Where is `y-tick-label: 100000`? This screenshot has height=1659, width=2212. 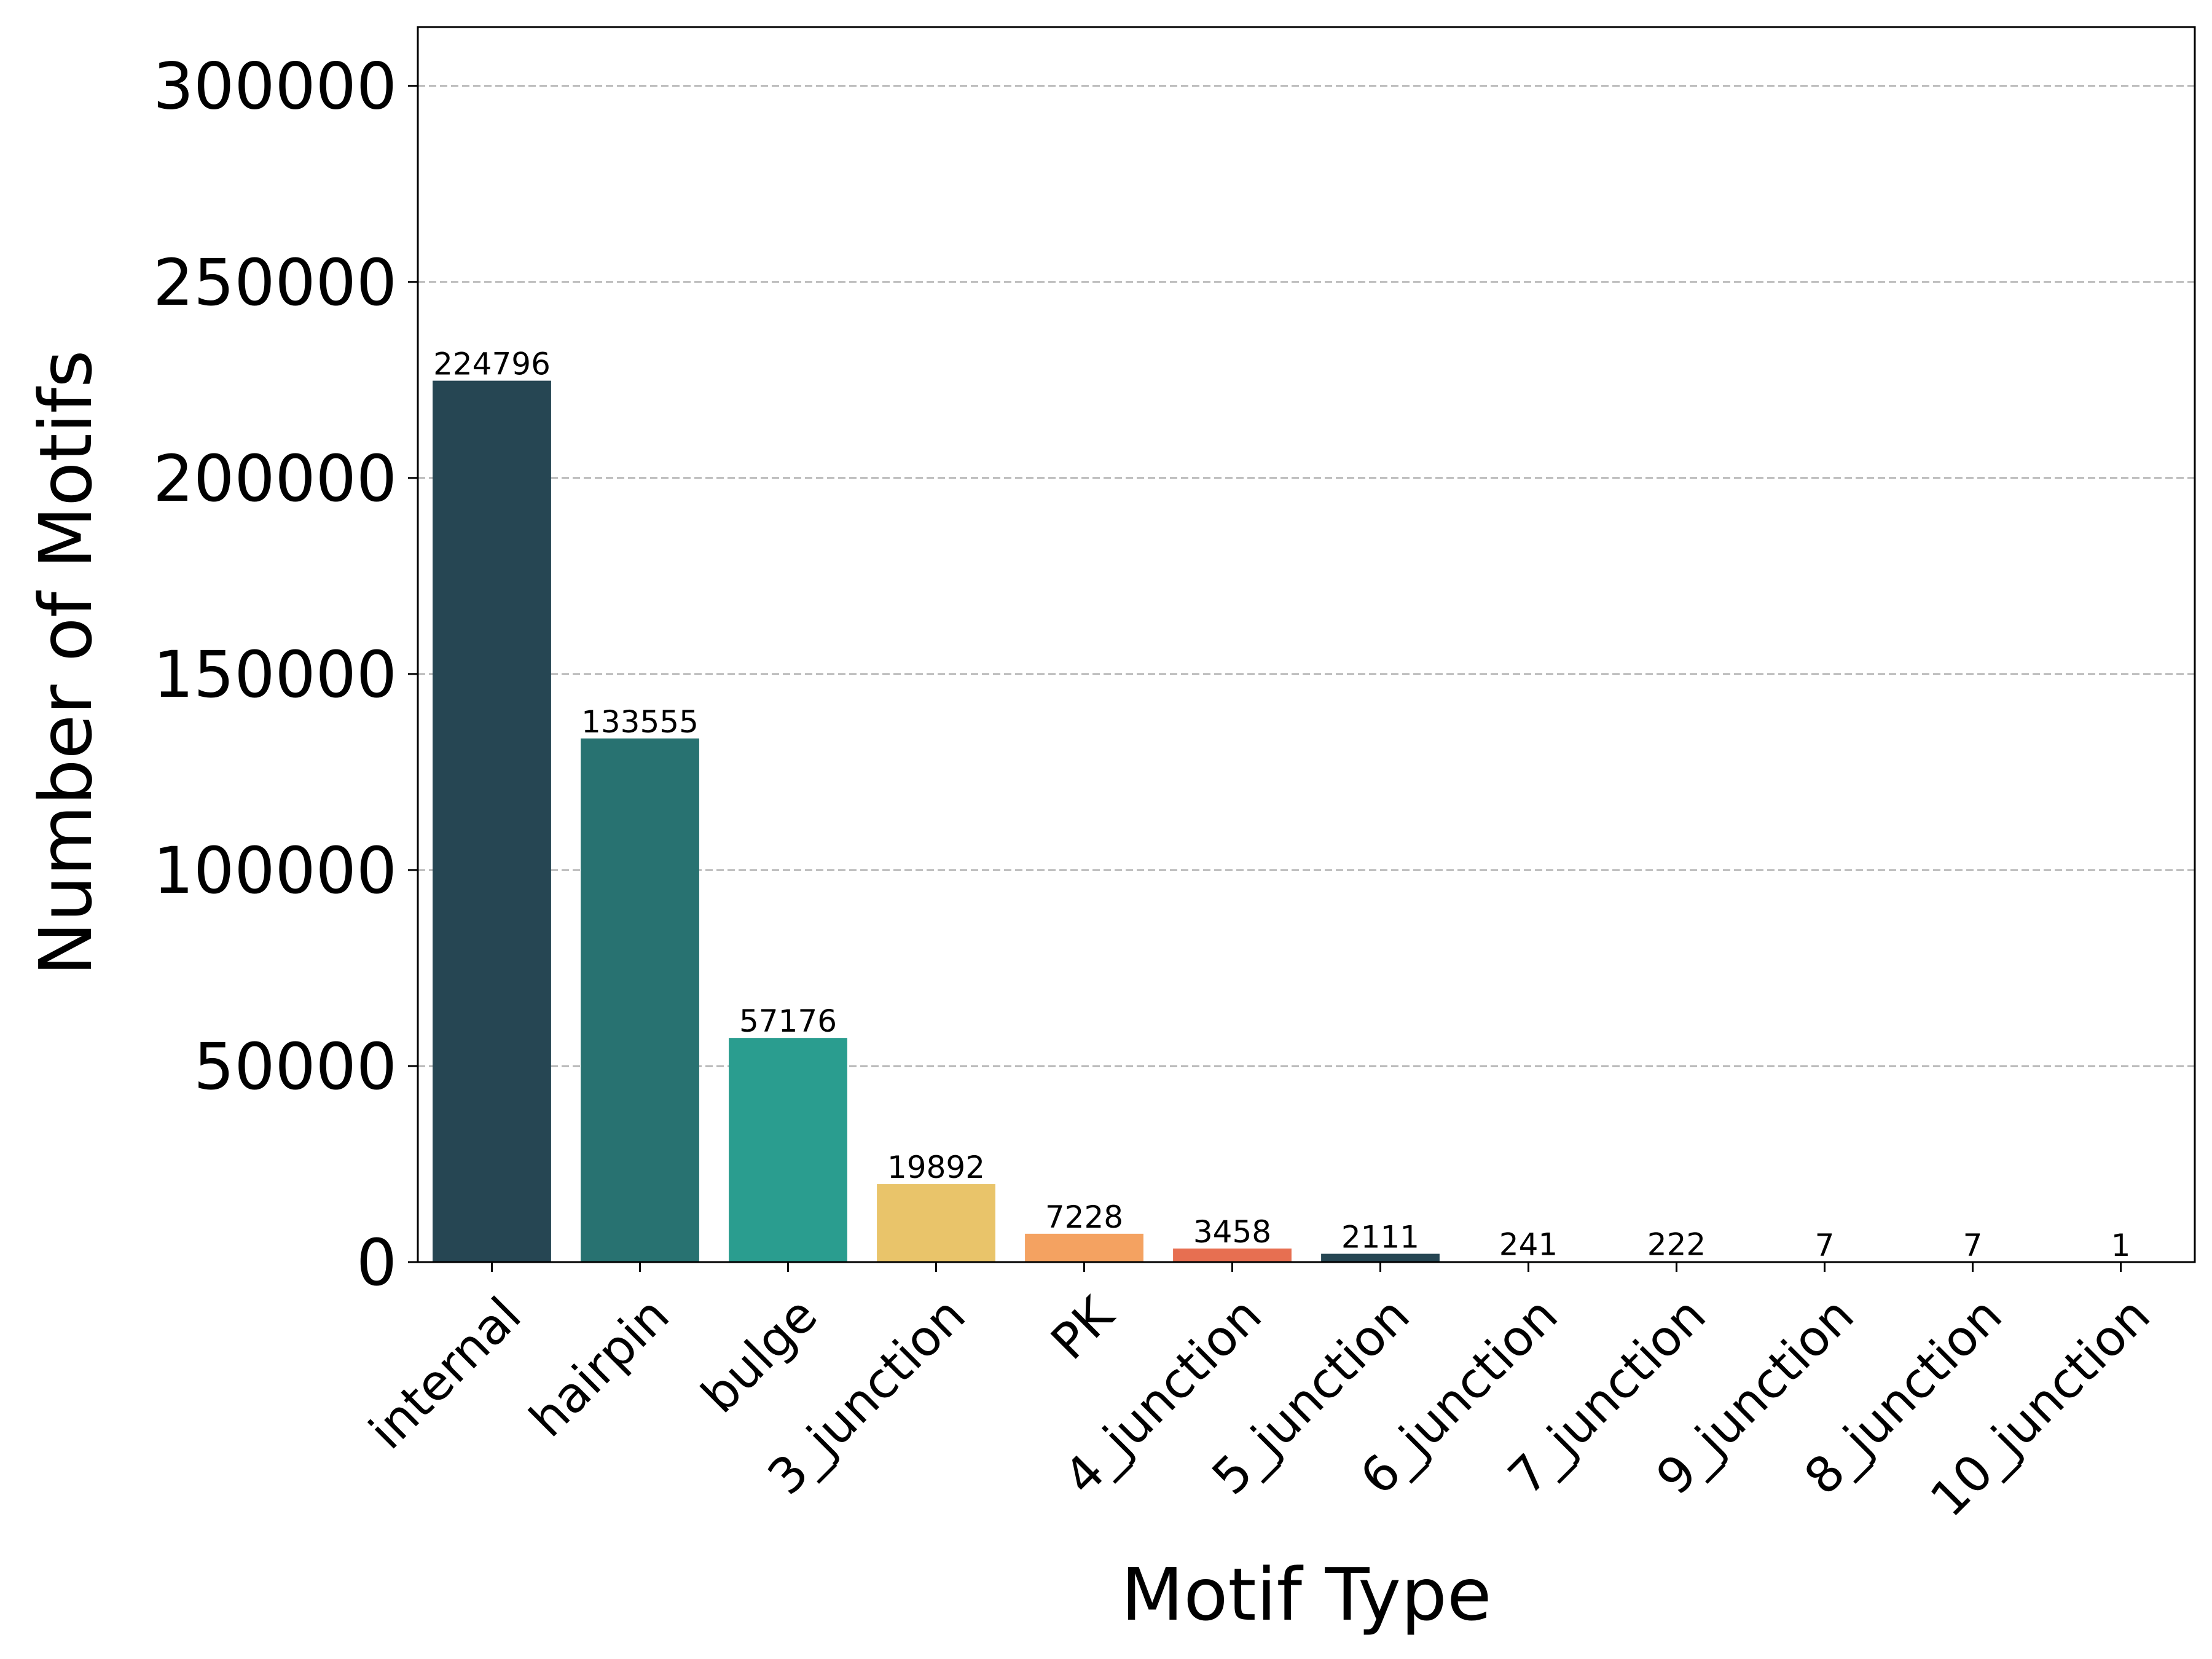
y-tick-label: 100000 is located at coordinates (275, 870).